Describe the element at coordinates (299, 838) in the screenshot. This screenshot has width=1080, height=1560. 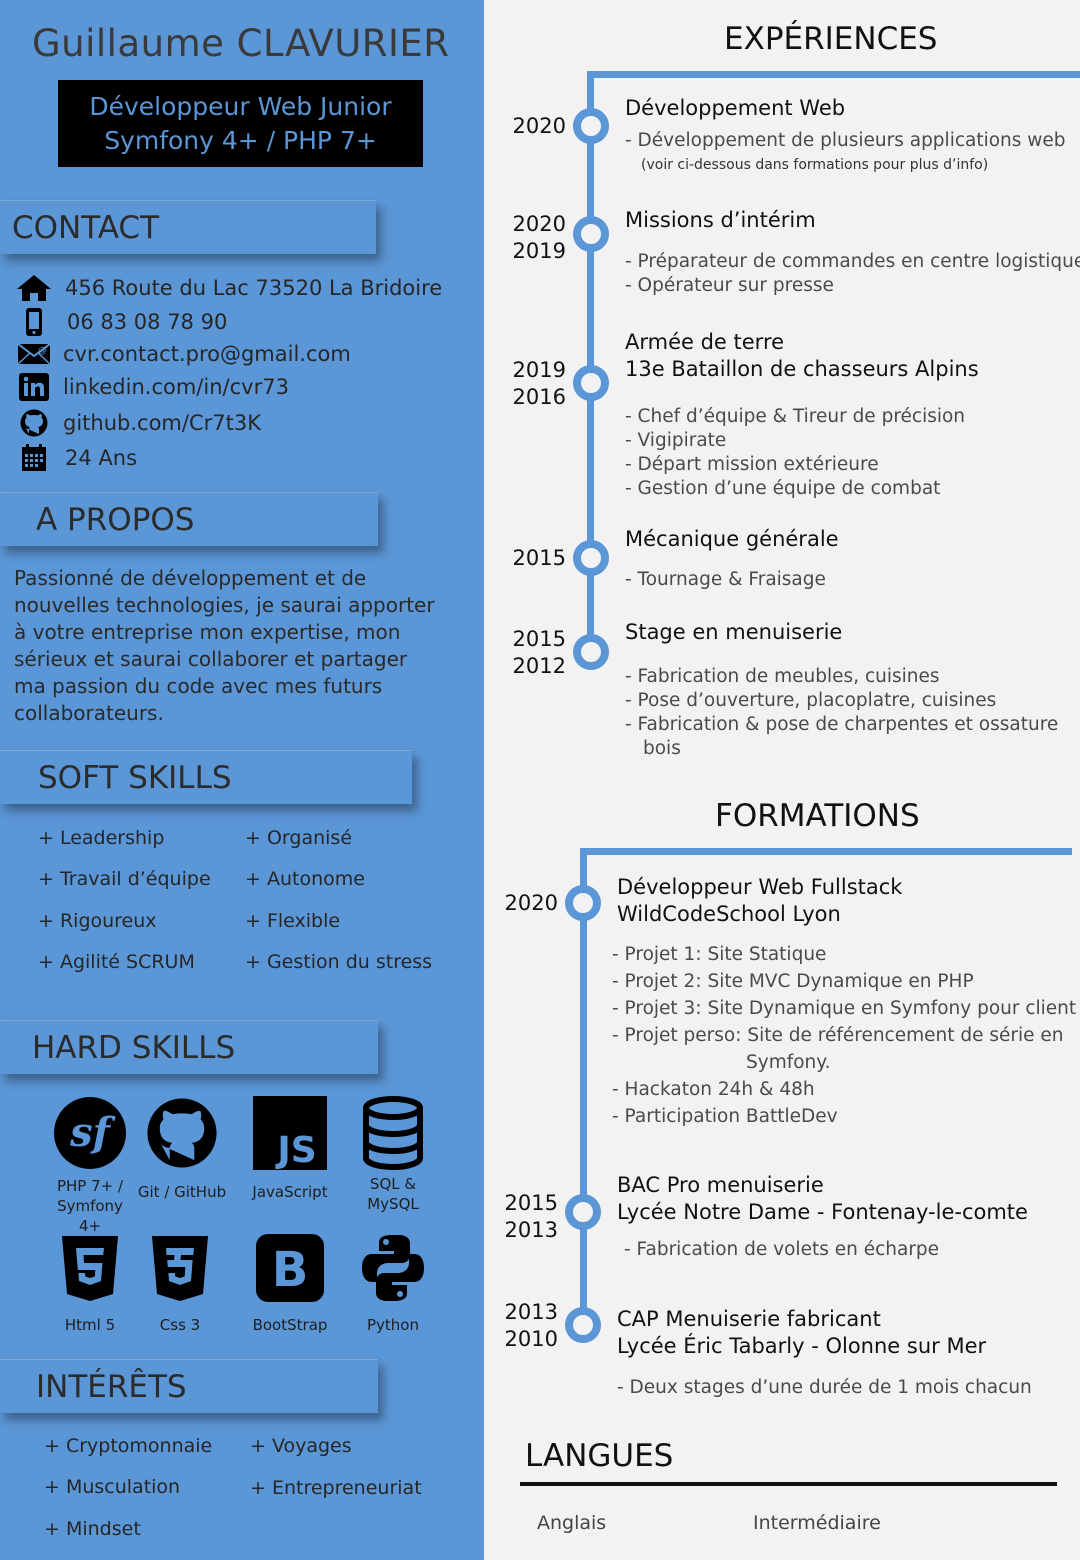
I see `soft-skill-item: + Organisé` at that location.